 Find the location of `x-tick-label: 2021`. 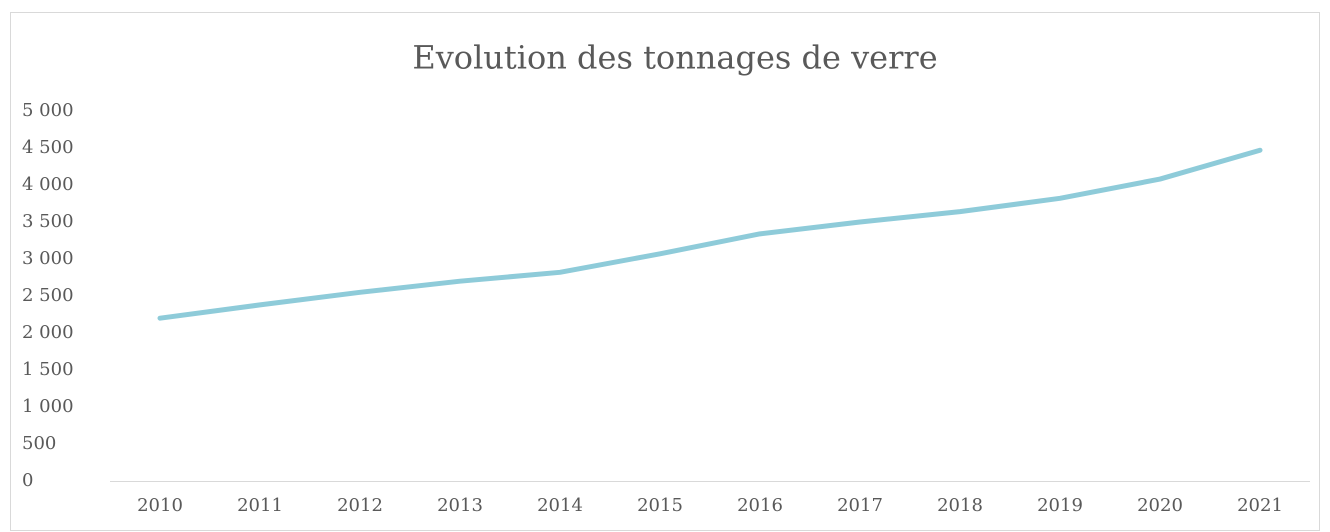

x-tick-label: 2021 is located at coordinates (1260, 505).